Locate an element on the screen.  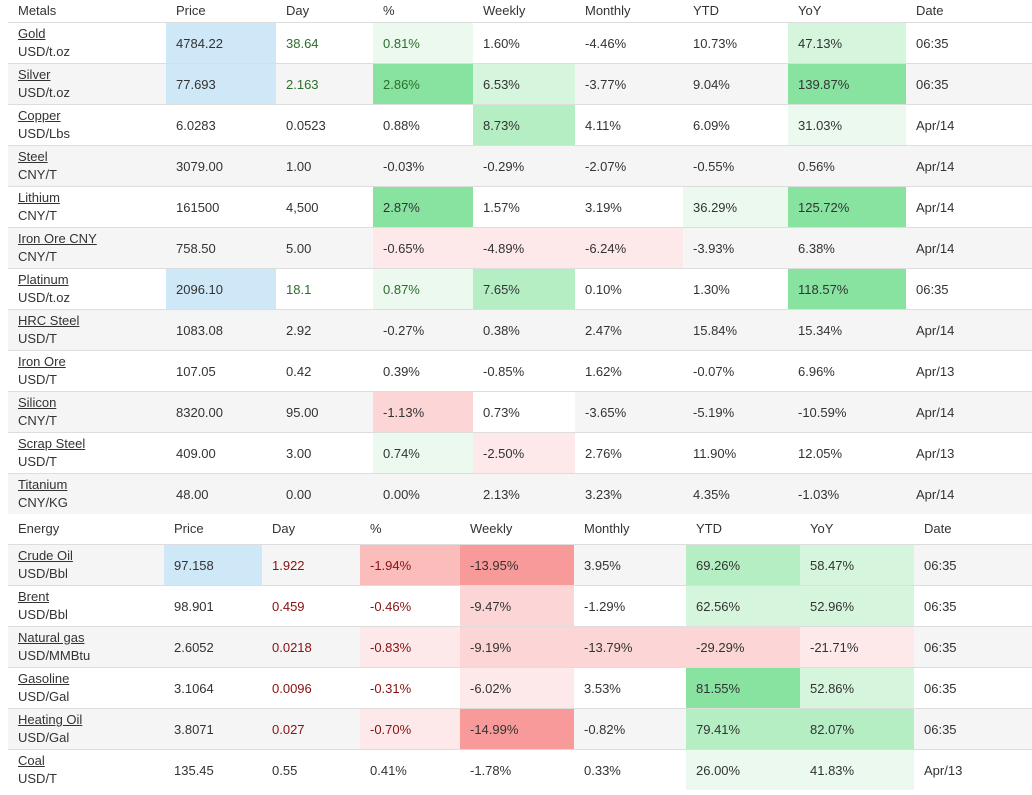
instrument-link: Coal is located at coordinates (31, 760).